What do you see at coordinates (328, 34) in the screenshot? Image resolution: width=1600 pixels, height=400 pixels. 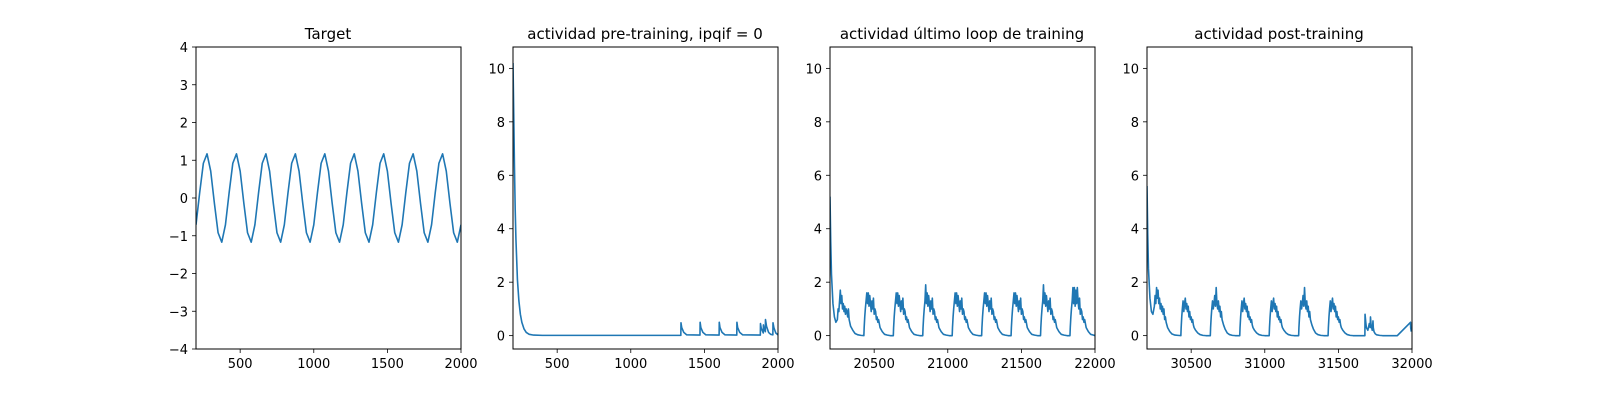 I see `panel-title: Target` at bounding box center [328, 34].